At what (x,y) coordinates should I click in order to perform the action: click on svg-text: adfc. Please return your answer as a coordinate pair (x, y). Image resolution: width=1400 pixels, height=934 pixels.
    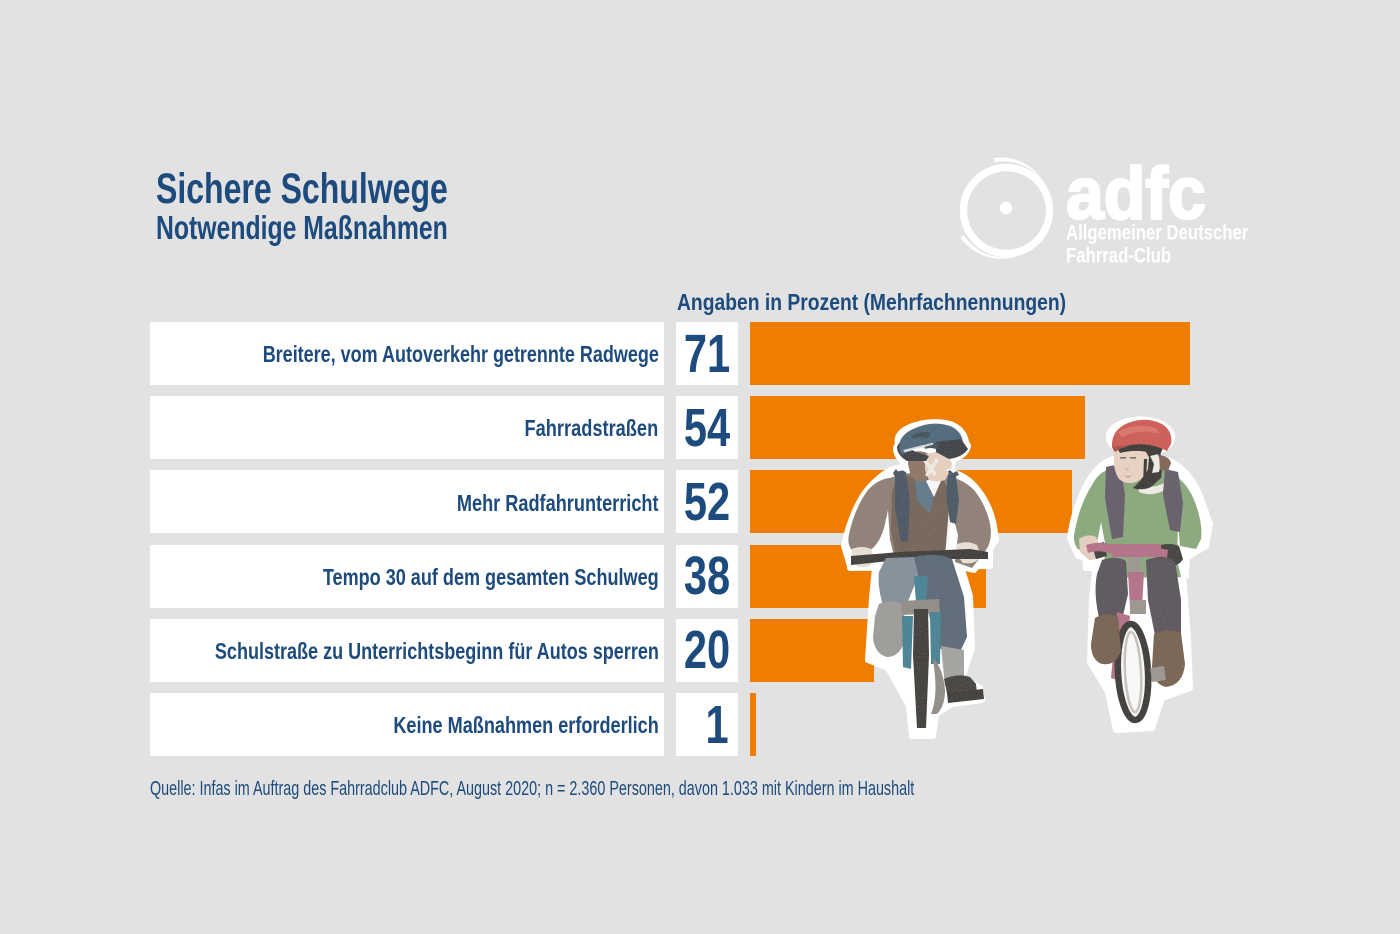
    Looking at the image, I should click on (1136, 194).